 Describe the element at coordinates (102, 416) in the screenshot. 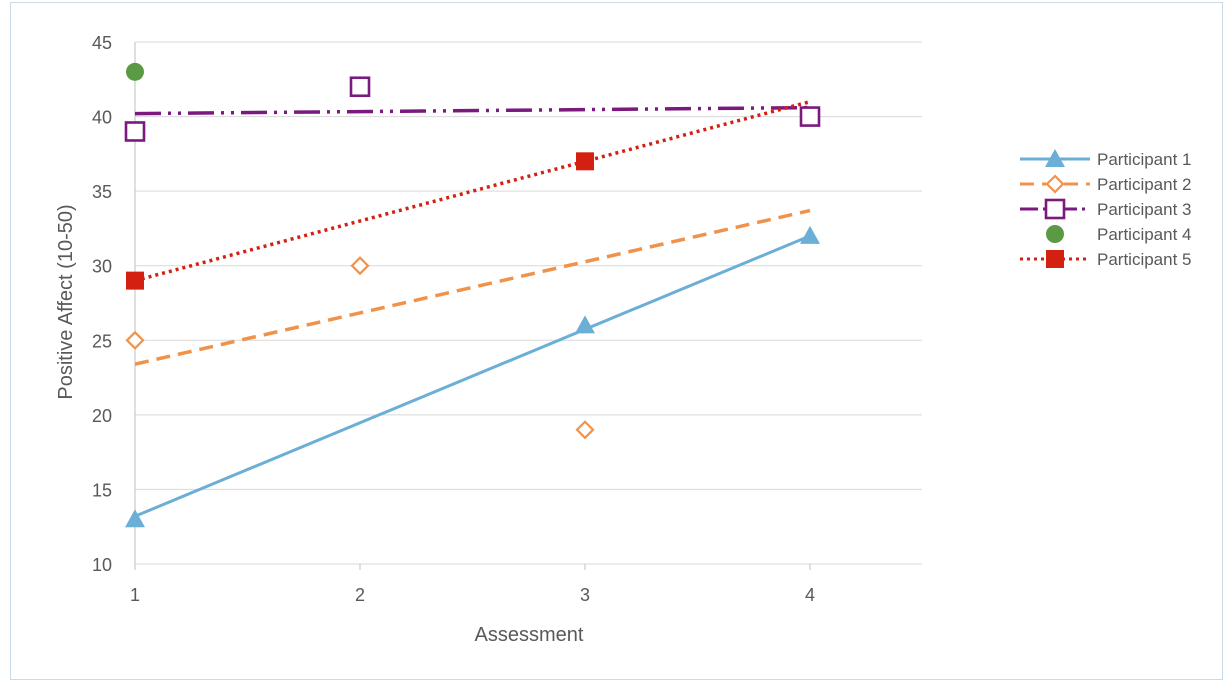

I see `y-tick-label: 20` at that location.